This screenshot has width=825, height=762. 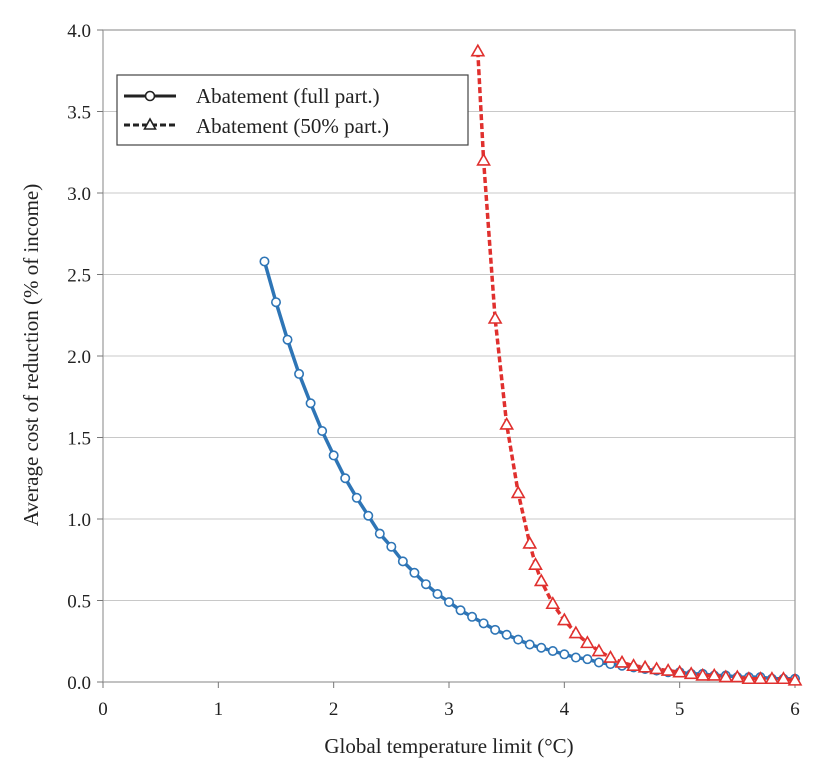 What do you see at coordinates (79, 31) in the screenshot?
I see `y-tick-label: 4.0` at bounding box center [79, 31].